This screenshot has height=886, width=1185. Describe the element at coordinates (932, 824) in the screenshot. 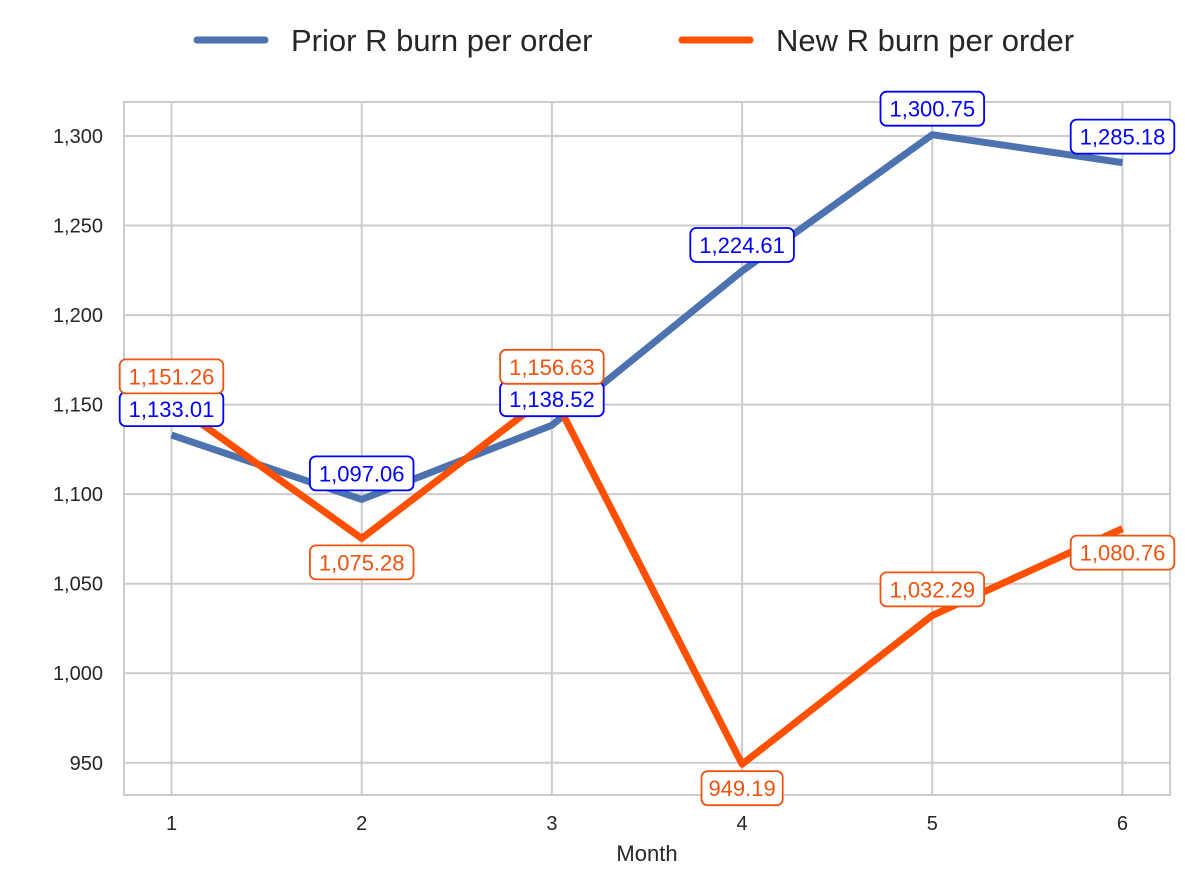

I see `x-tick-label: 5` at that location.